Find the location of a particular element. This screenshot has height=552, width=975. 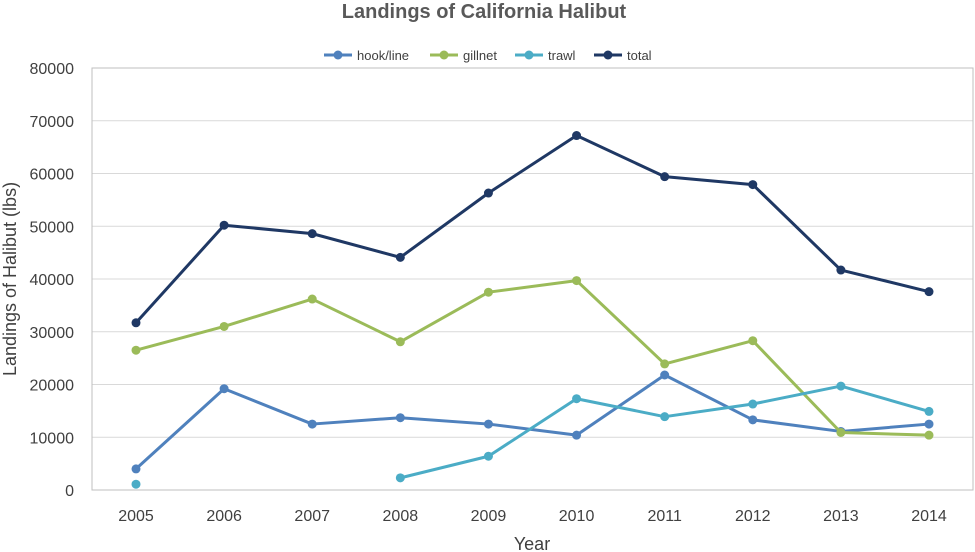

legend-label: trawl is located at coordinates (562, 55).